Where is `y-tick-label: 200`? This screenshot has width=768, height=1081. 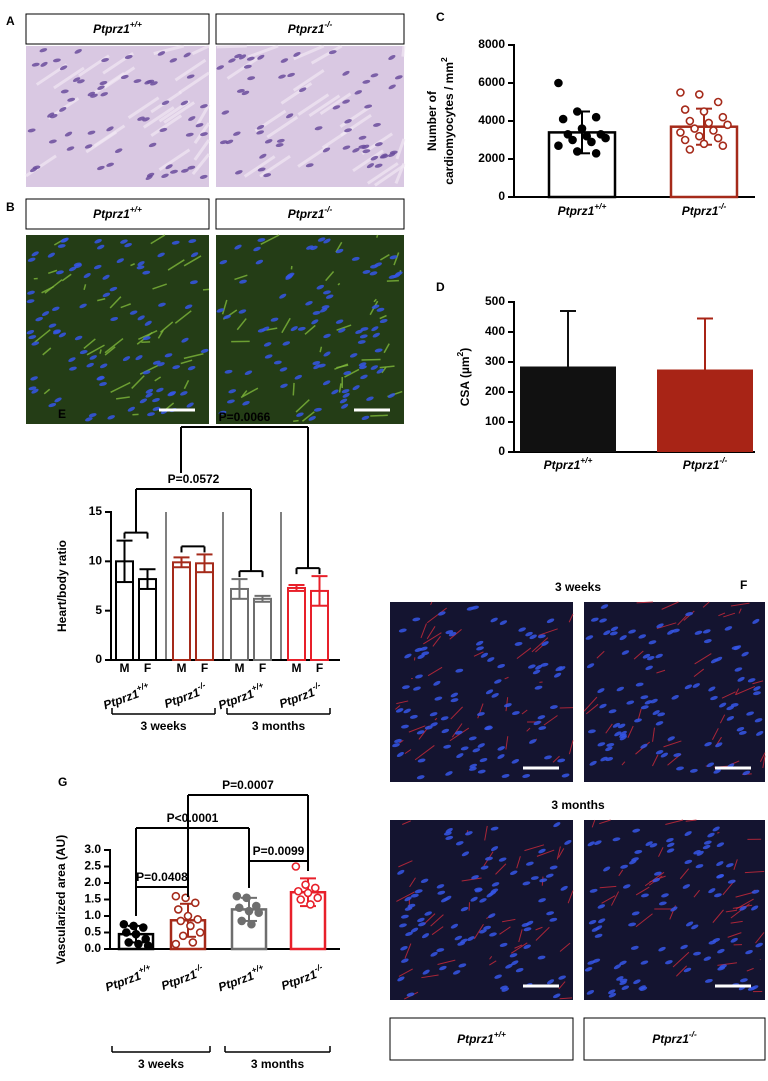 y-tick-label: 200 is located at coordinates (495, 391).